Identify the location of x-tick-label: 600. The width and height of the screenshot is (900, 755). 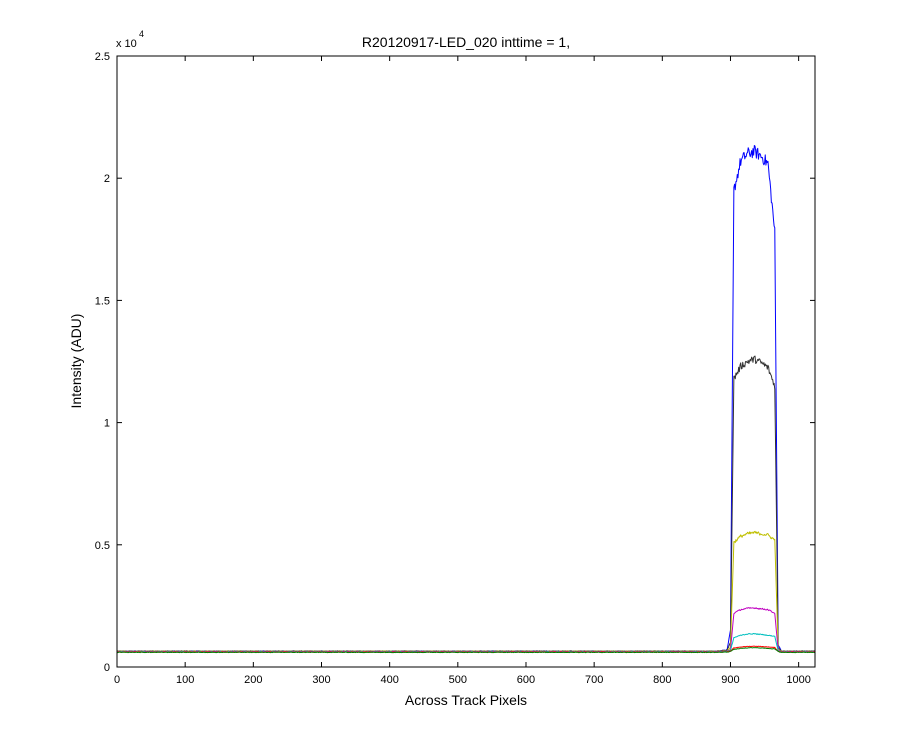
(526, 680).